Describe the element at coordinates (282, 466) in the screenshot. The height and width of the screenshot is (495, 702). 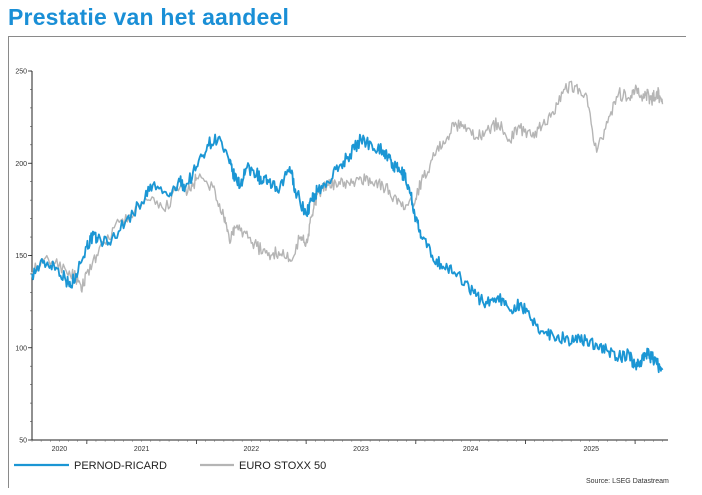
I see `legend-label: EURO STOXX 50` at that location.